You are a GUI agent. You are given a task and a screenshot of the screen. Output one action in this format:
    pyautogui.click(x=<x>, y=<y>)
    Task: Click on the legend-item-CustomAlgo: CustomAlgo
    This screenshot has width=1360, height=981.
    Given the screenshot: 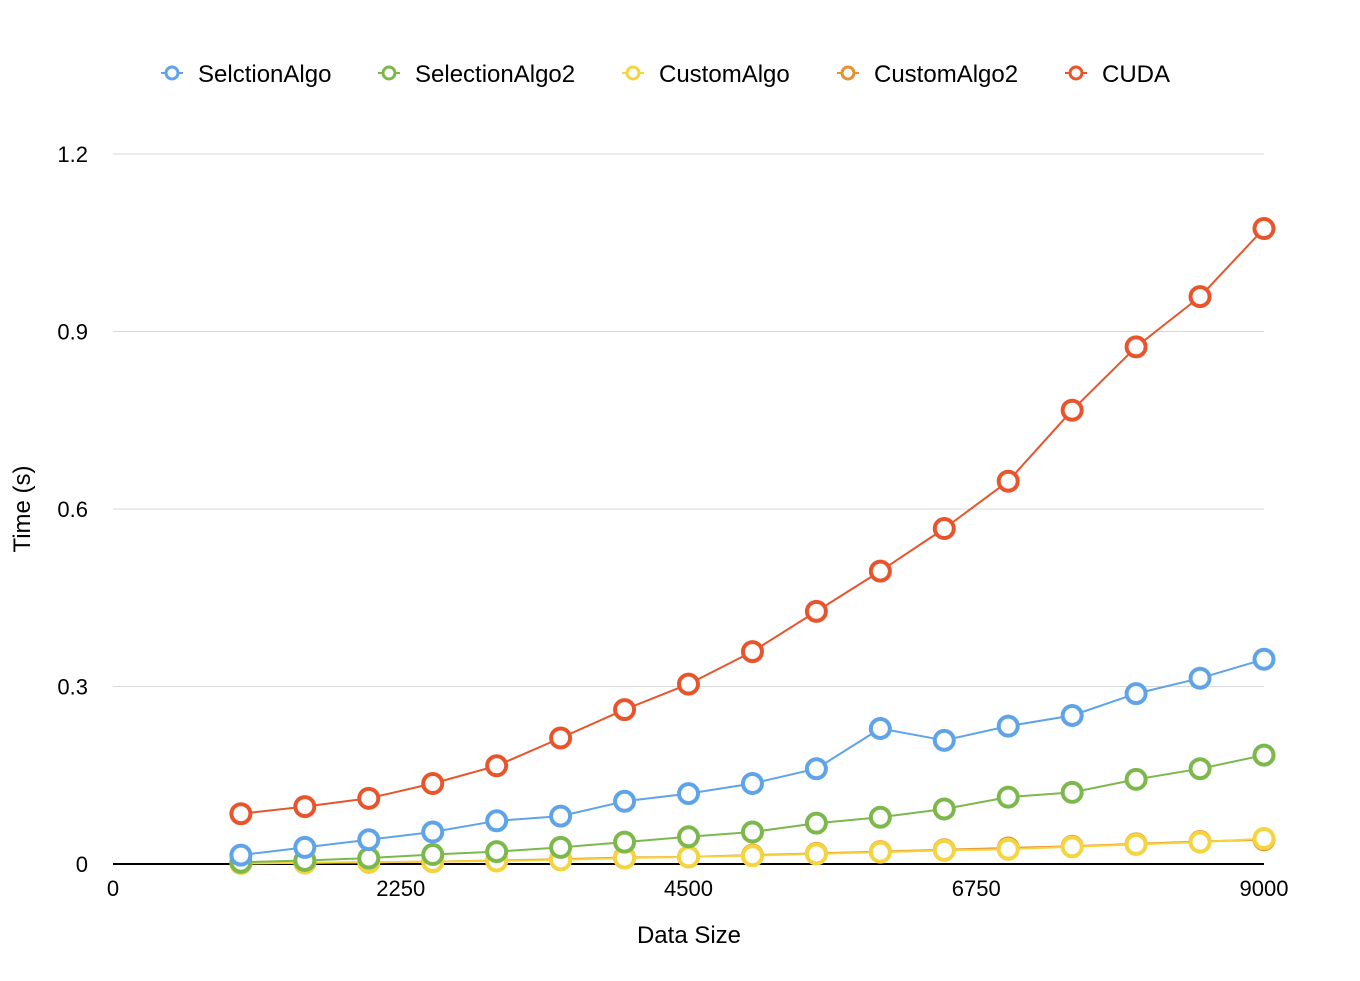 What is the action you would take?
    pyautogui.click(x=706, y=74)
    